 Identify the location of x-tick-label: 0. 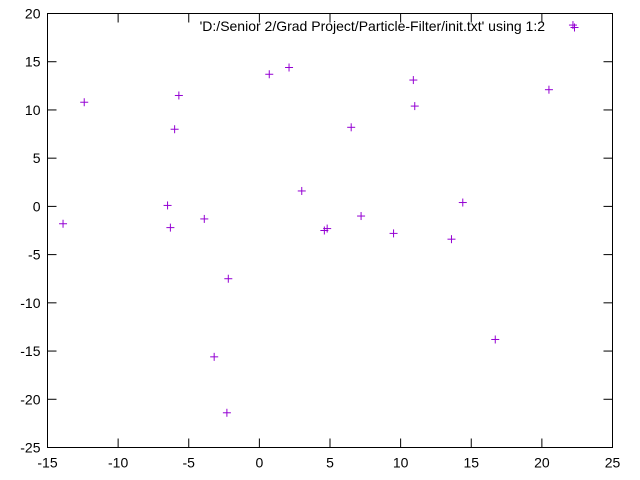
(259, 463).